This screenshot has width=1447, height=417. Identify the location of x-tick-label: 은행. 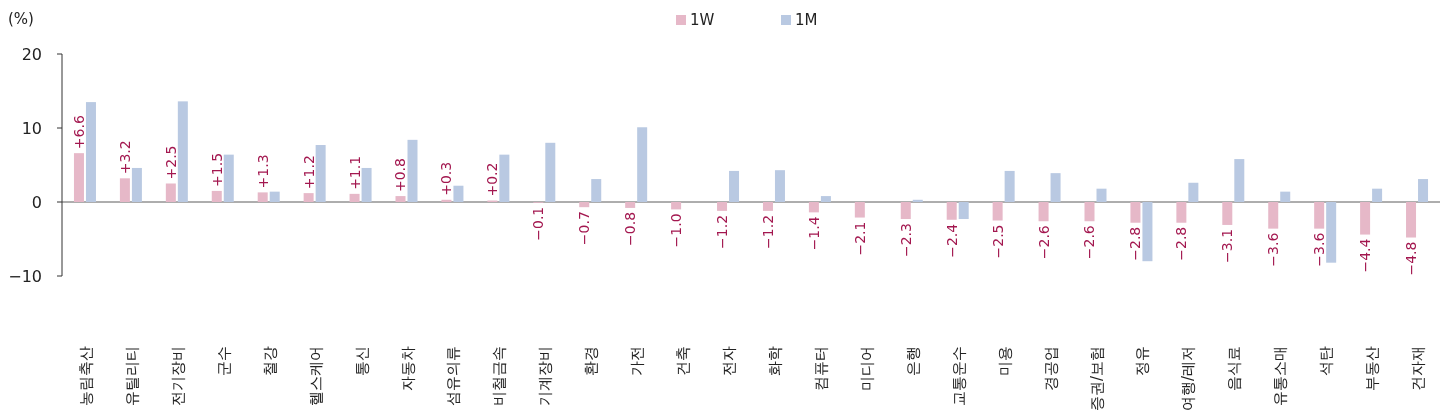
(912, 361).